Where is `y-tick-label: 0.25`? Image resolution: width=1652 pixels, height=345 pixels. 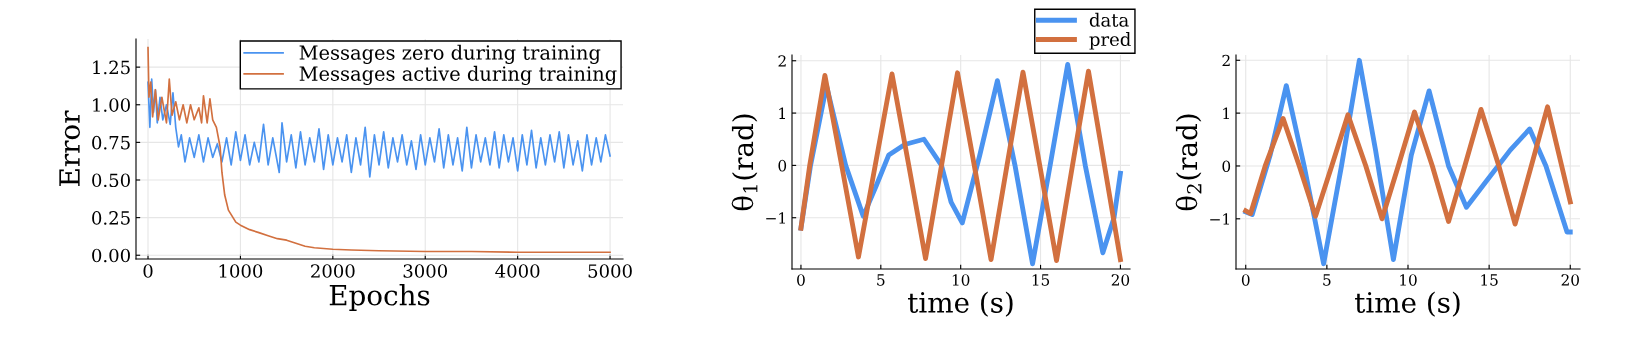 y-tick-label: 0.25 is located at coordinates (111, 218).